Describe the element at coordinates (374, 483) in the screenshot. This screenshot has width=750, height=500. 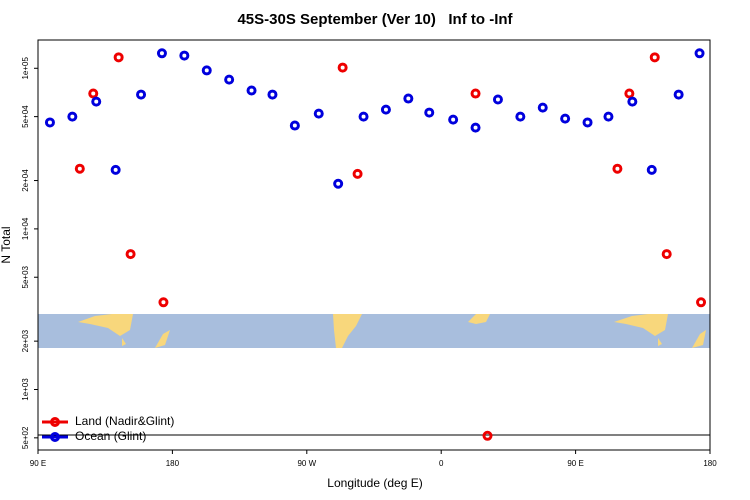
I see `x-axis-label: Longitude (deg E)` at that location.